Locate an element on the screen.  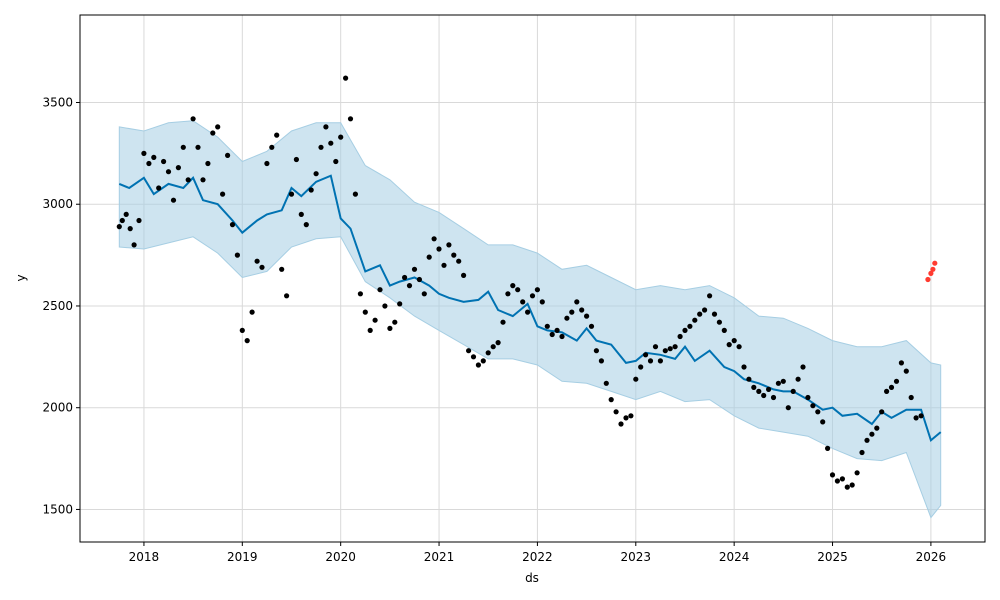
y-tick-label: 2000 is located at coordinates (57, 408).